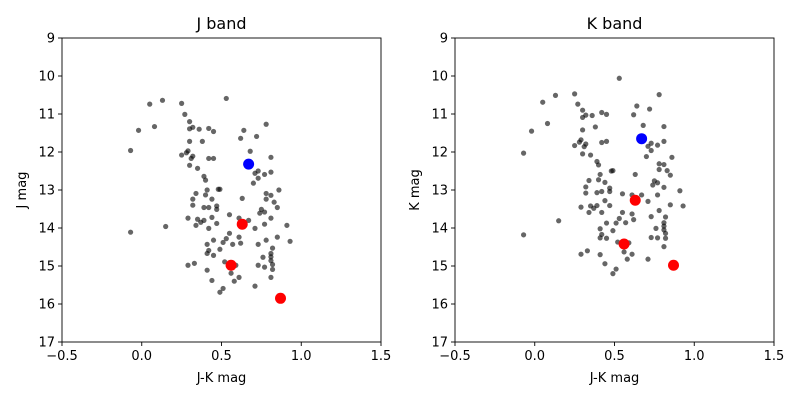 This screenshot has width=800, height=404. I want to click on x-tick-label: 1.0, so click(694, 356).